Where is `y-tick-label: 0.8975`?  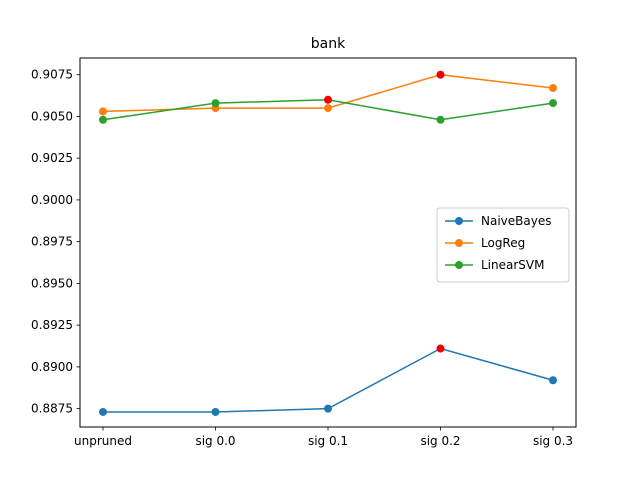 y-tick-label: 0.8975 is located at coordinates (52, 242).